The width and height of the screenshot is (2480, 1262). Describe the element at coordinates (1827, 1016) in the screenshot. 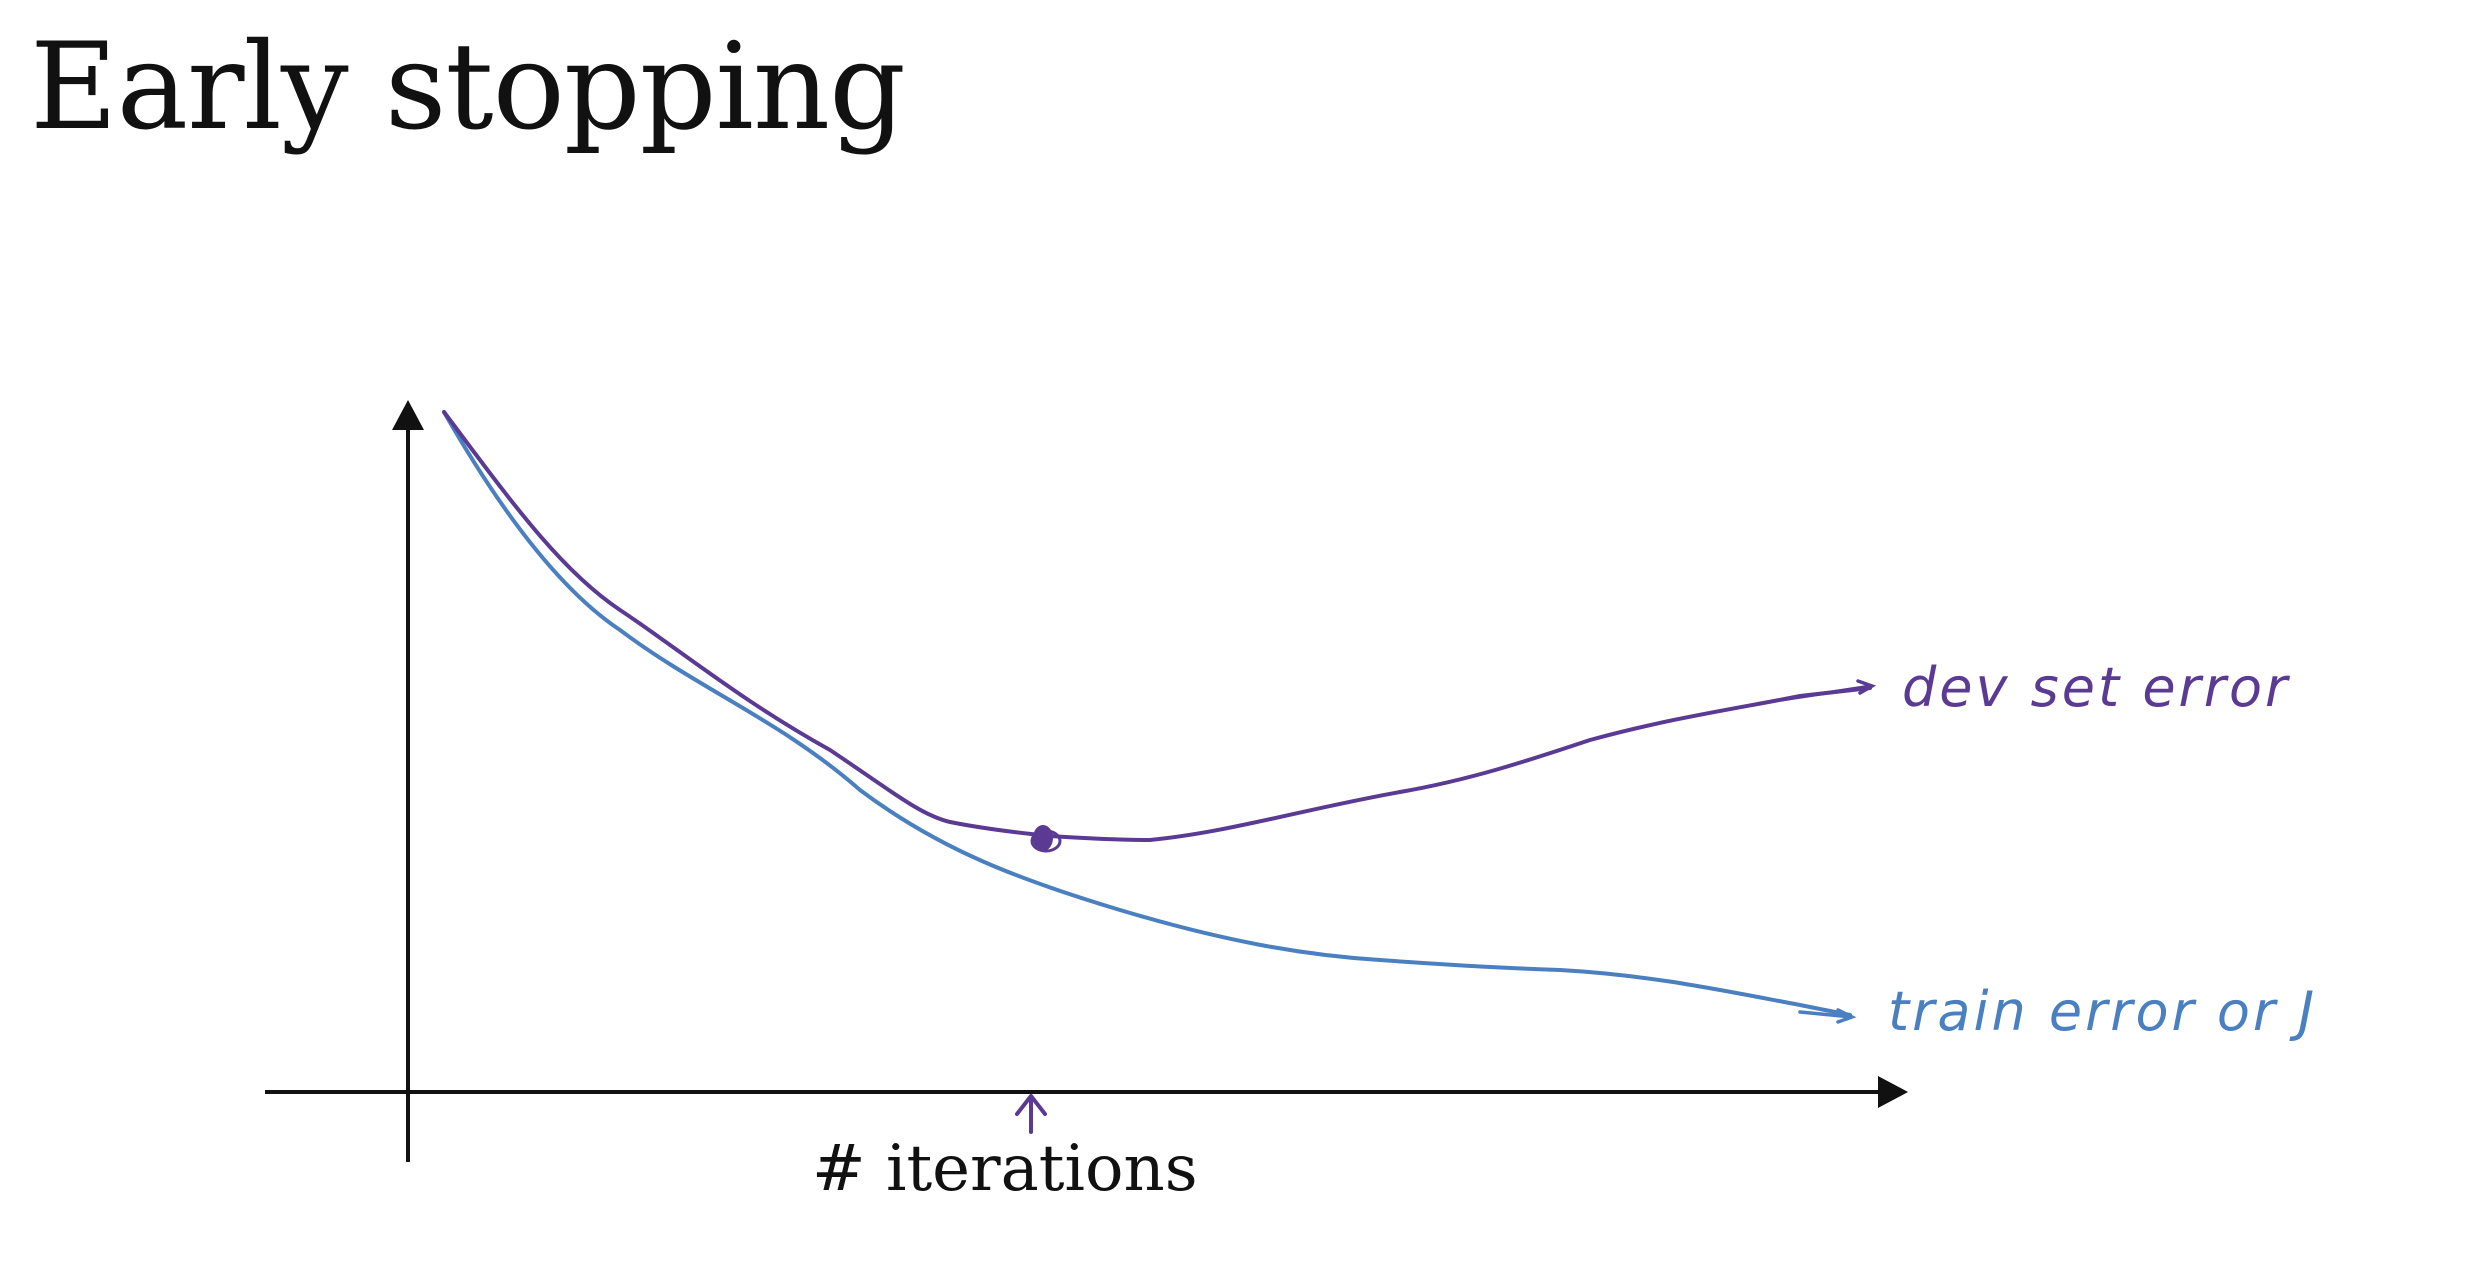

I see `train-error-curve-tail` at that location.